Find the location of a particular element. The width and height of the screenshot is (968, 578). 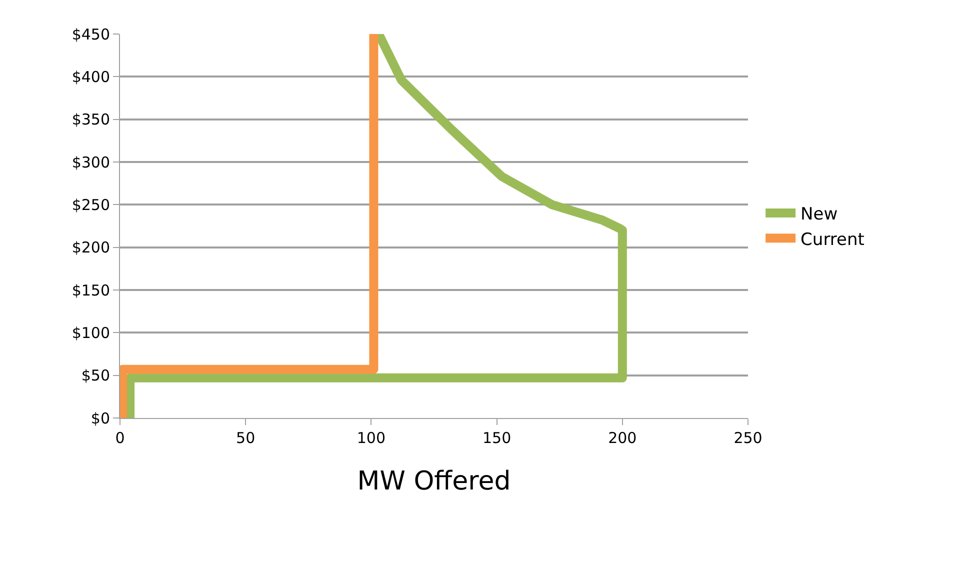

y-tick-label: $400 is located at coordinates (91, 77).